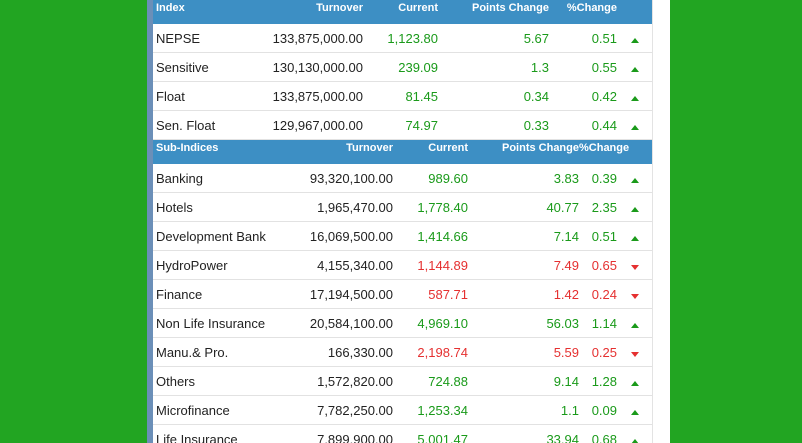  I want to click on pct-change-value: 0.68, so click(598, 433).